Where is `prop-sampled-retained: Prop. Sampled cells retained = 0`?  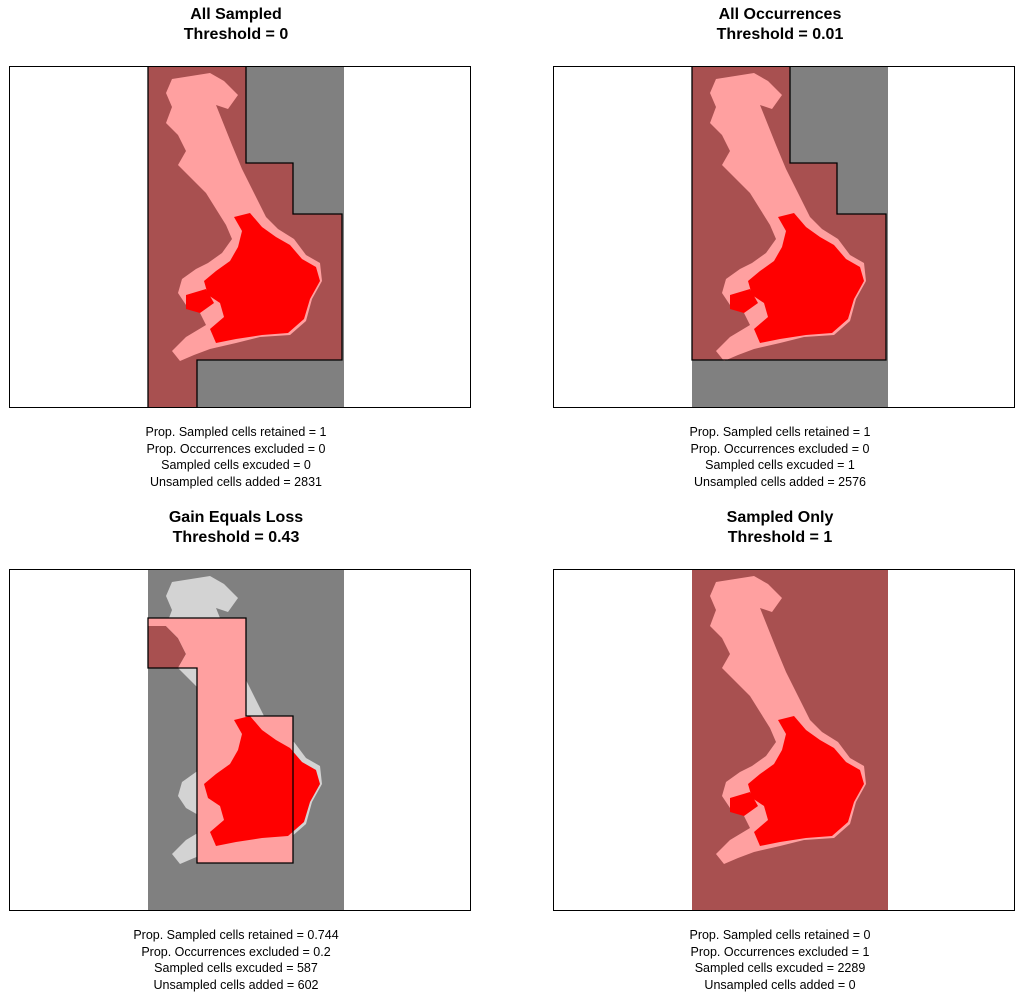
prop-sampled-retained: Prop. Sampled cells retained = 0 is located at coordinates (780, 935).